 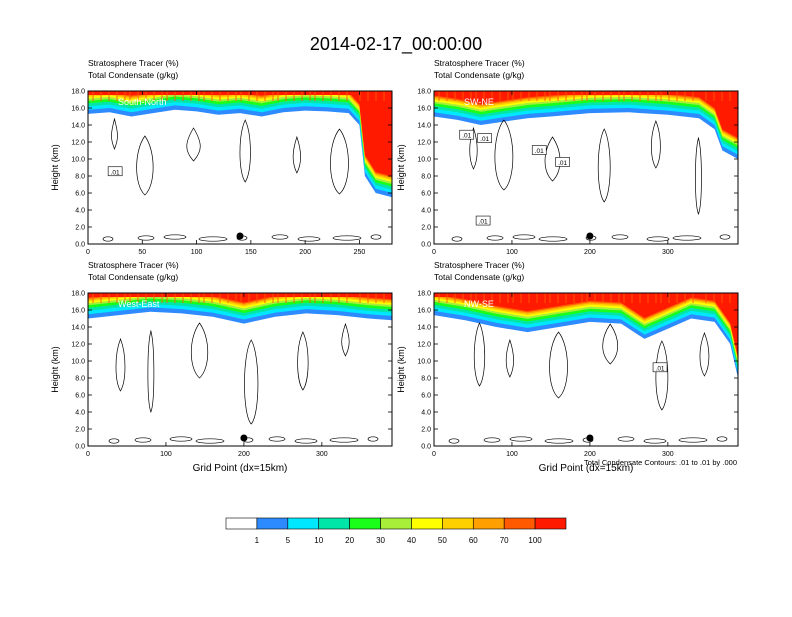 What do you see at coordinates (78, 328) in the screenshot?
I see `y-tick-label: 14.0` at bounding box center [78, 328].